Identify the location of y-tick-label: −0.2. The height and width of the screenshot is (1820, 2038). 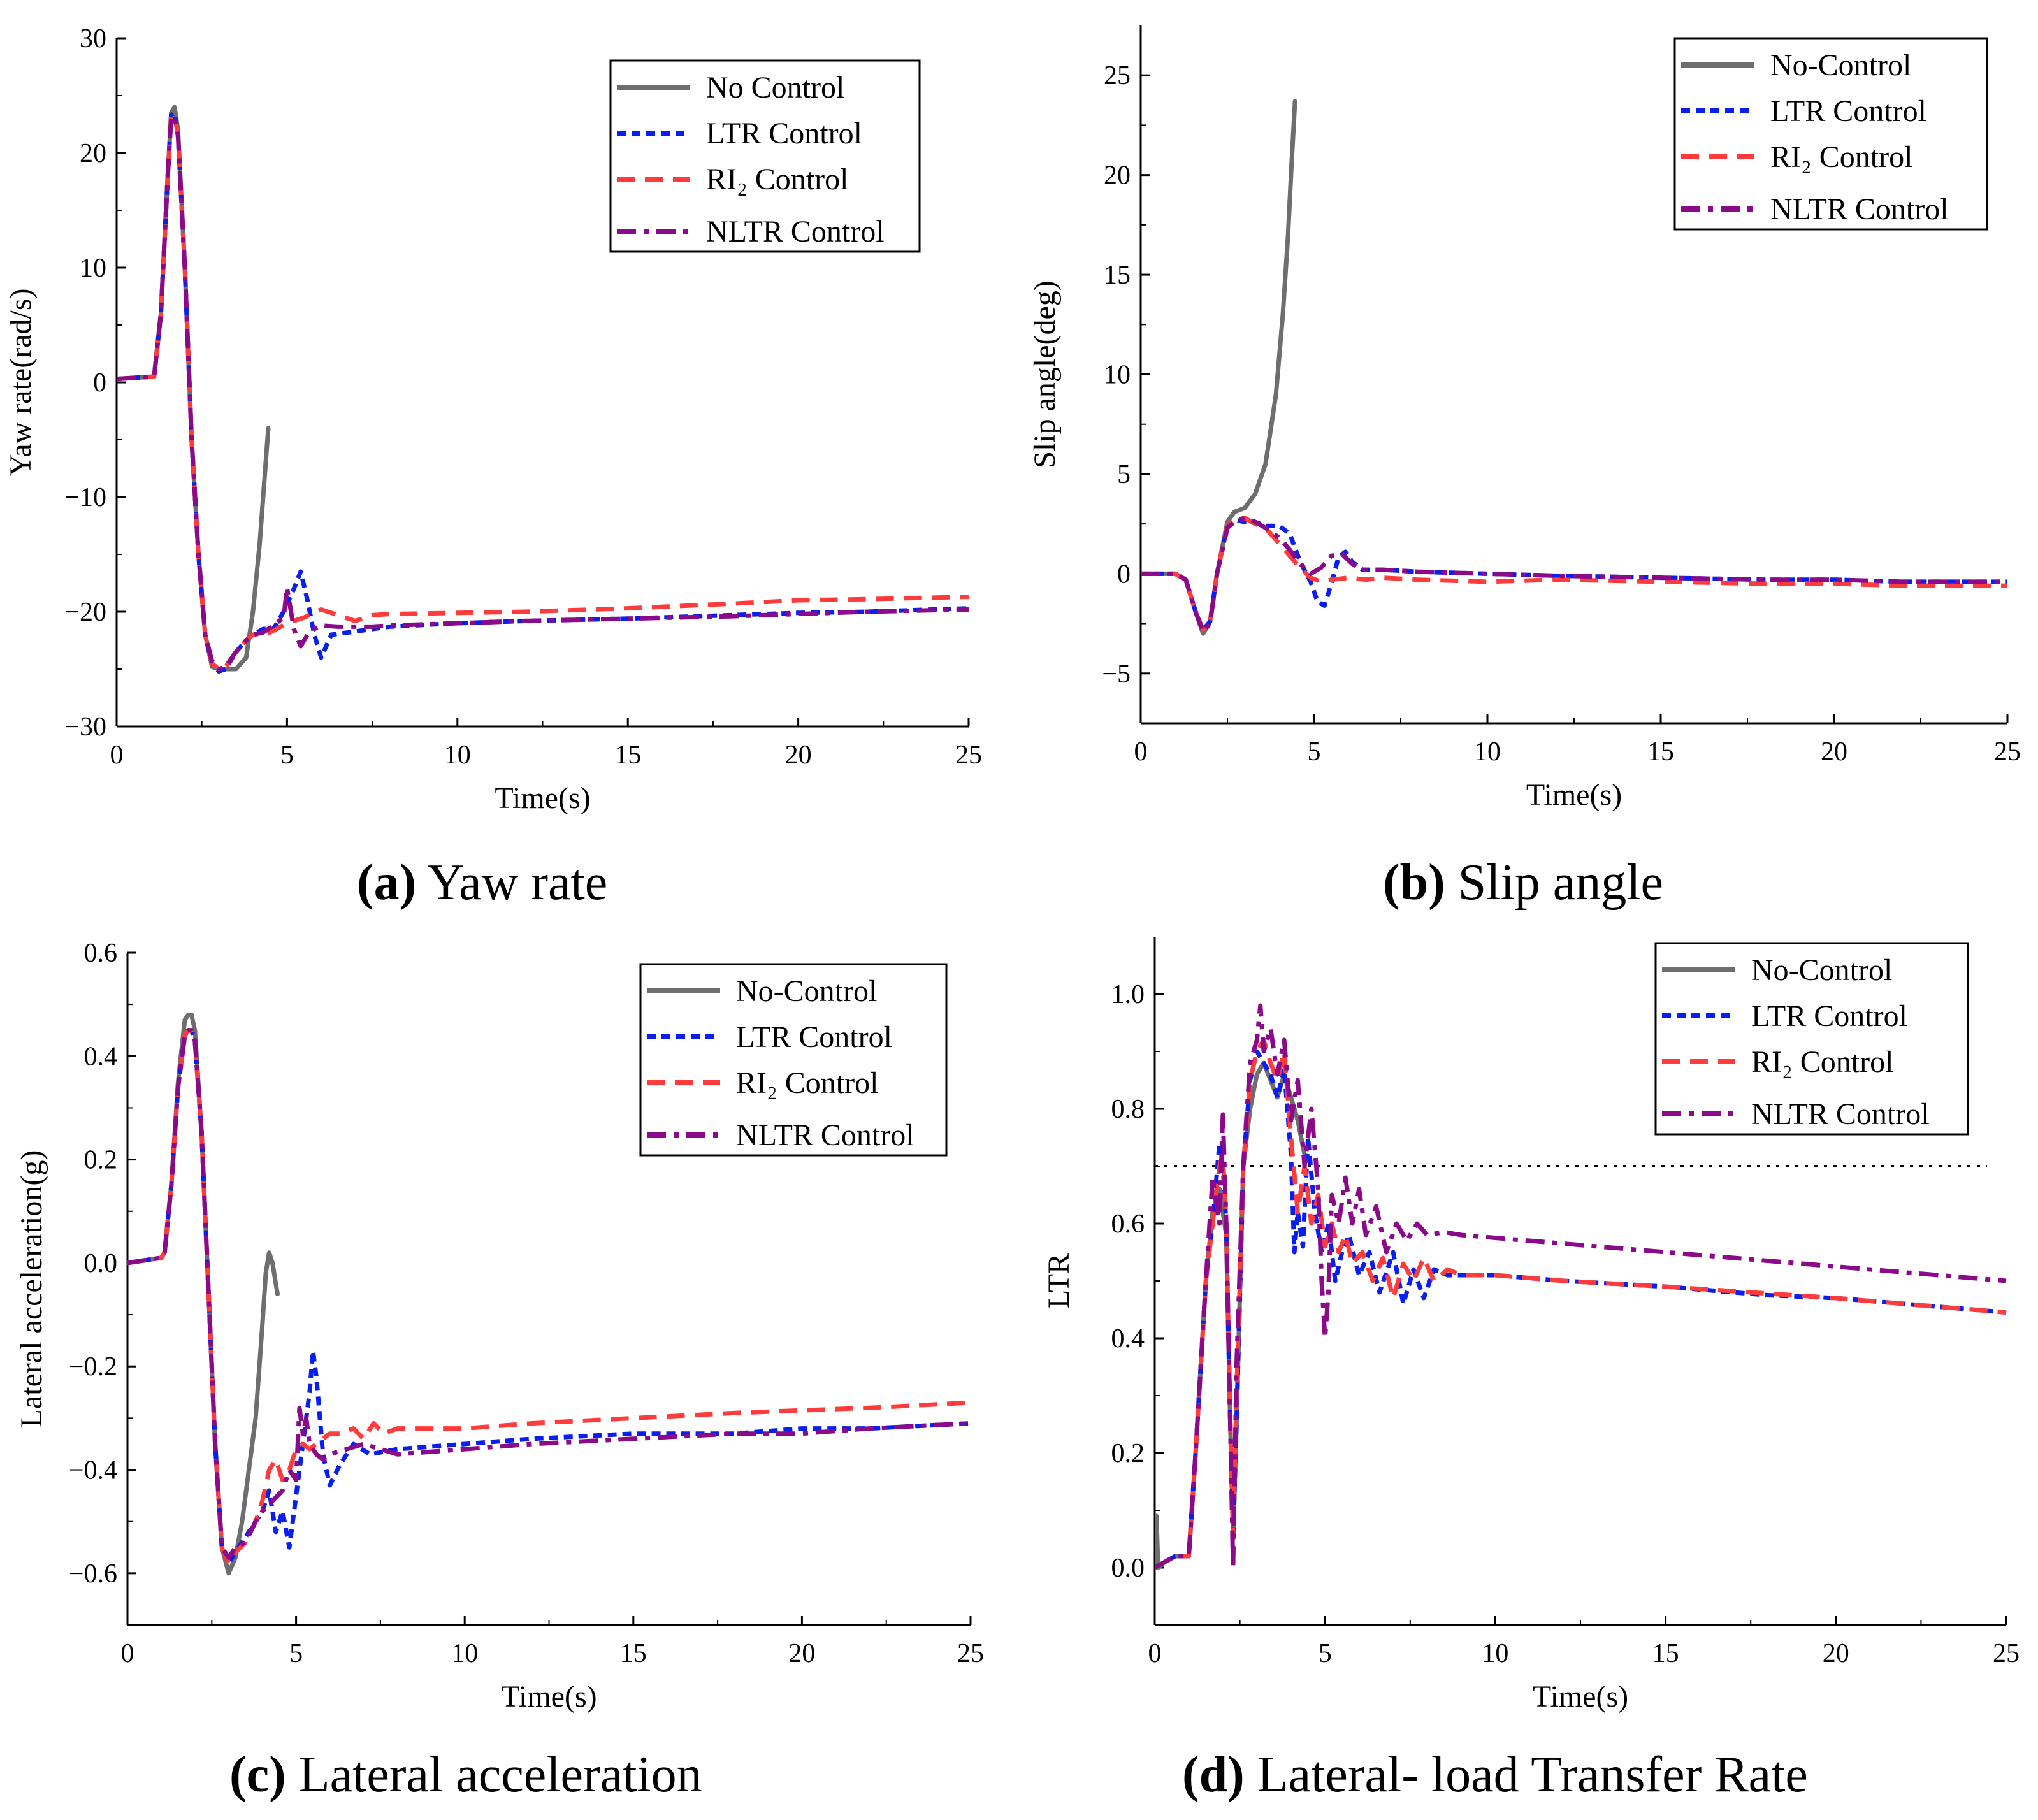
(93, 1367).